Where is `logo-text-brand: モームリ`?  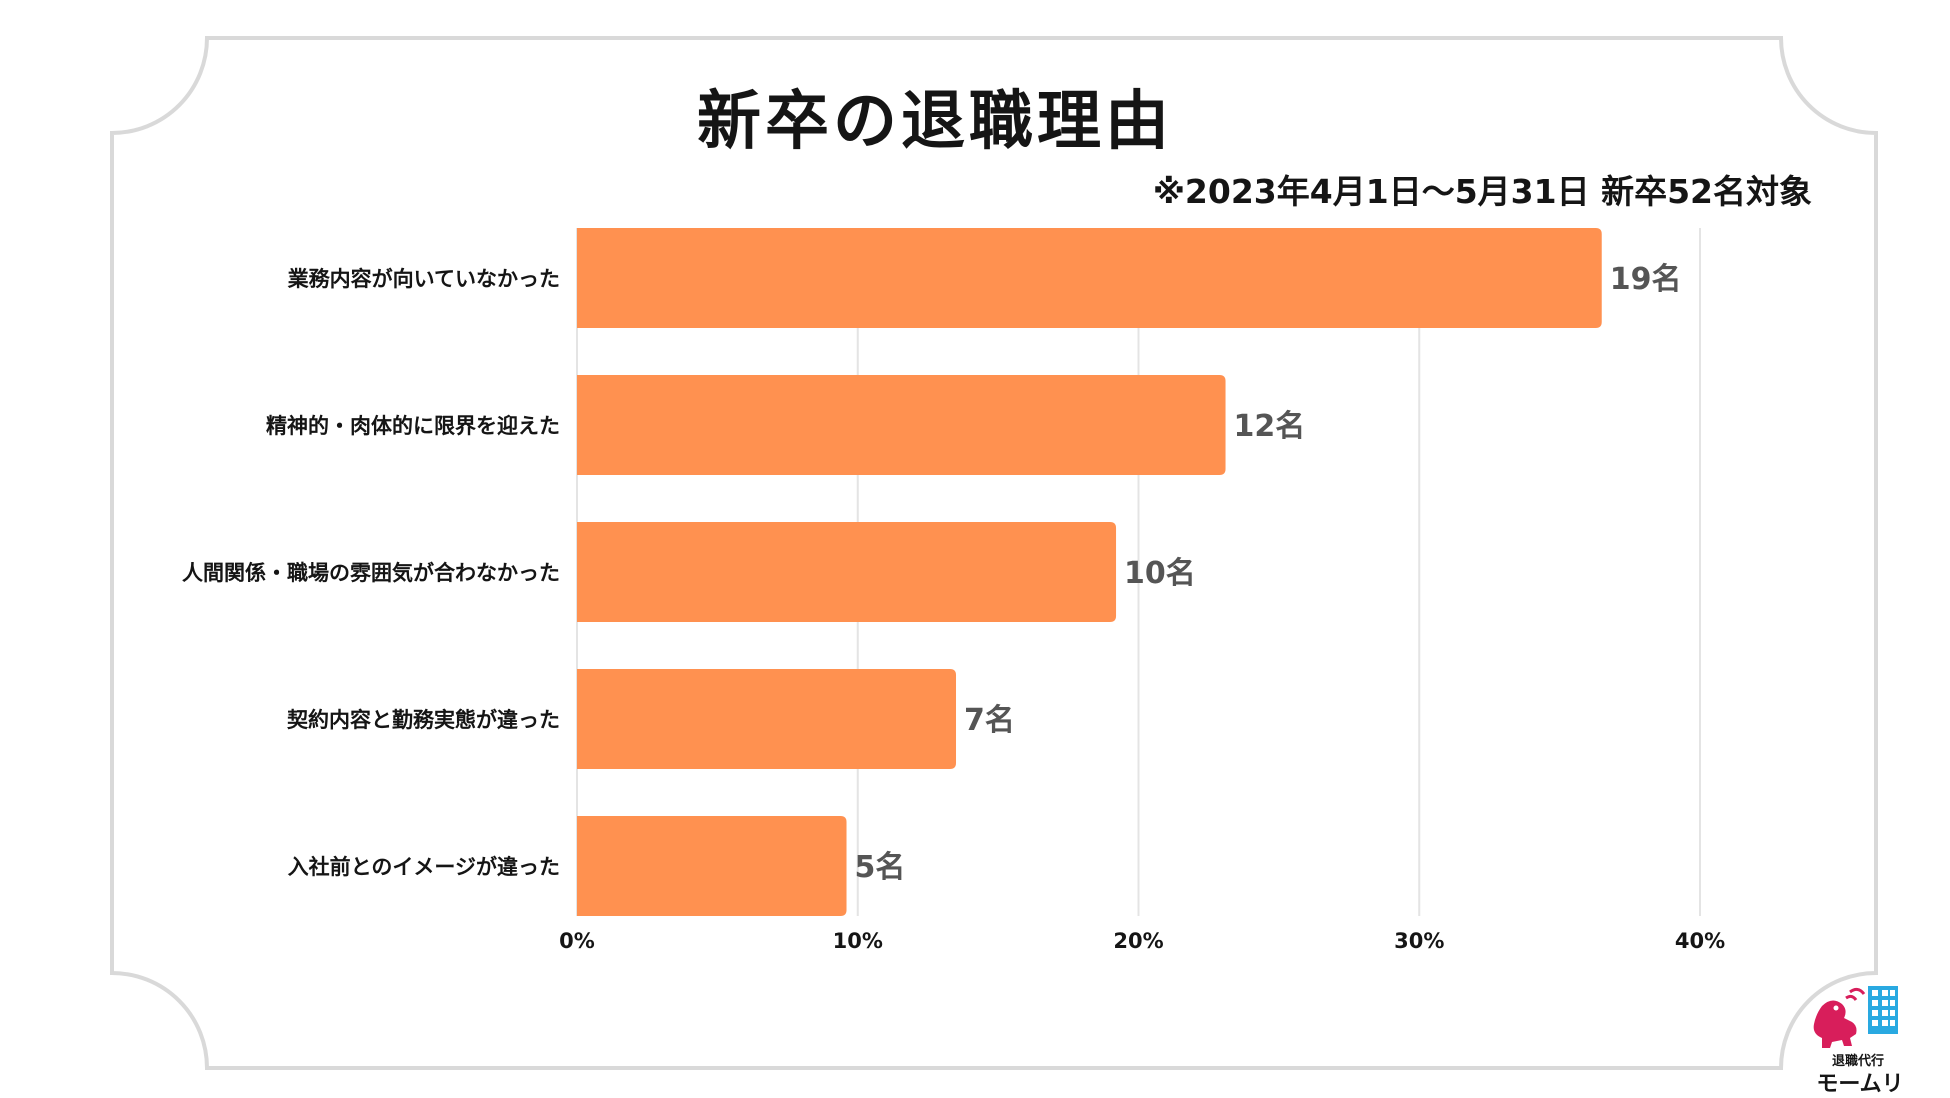 logo-text-brand: モームリ is located at coordinates (1860, 1084).